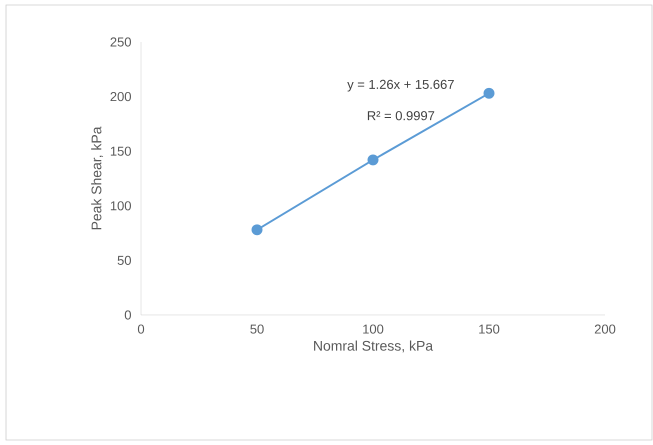  Describe the element at coordinates (127, 315) in the screenshot. I see `y-tick-label: 0` at that location.